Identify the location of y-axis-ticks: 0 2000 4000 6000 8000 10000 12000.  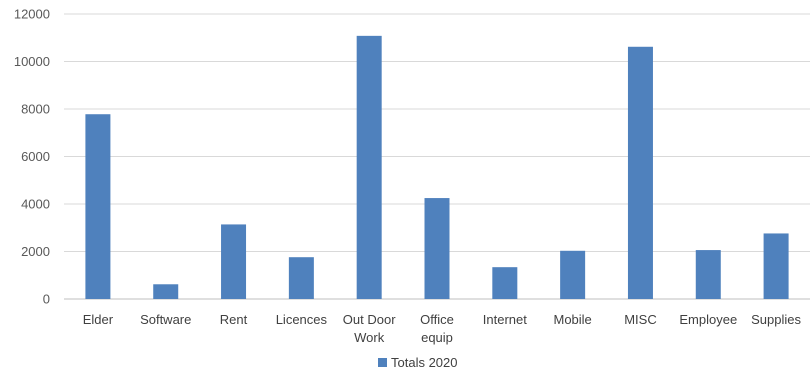
(32, 157).